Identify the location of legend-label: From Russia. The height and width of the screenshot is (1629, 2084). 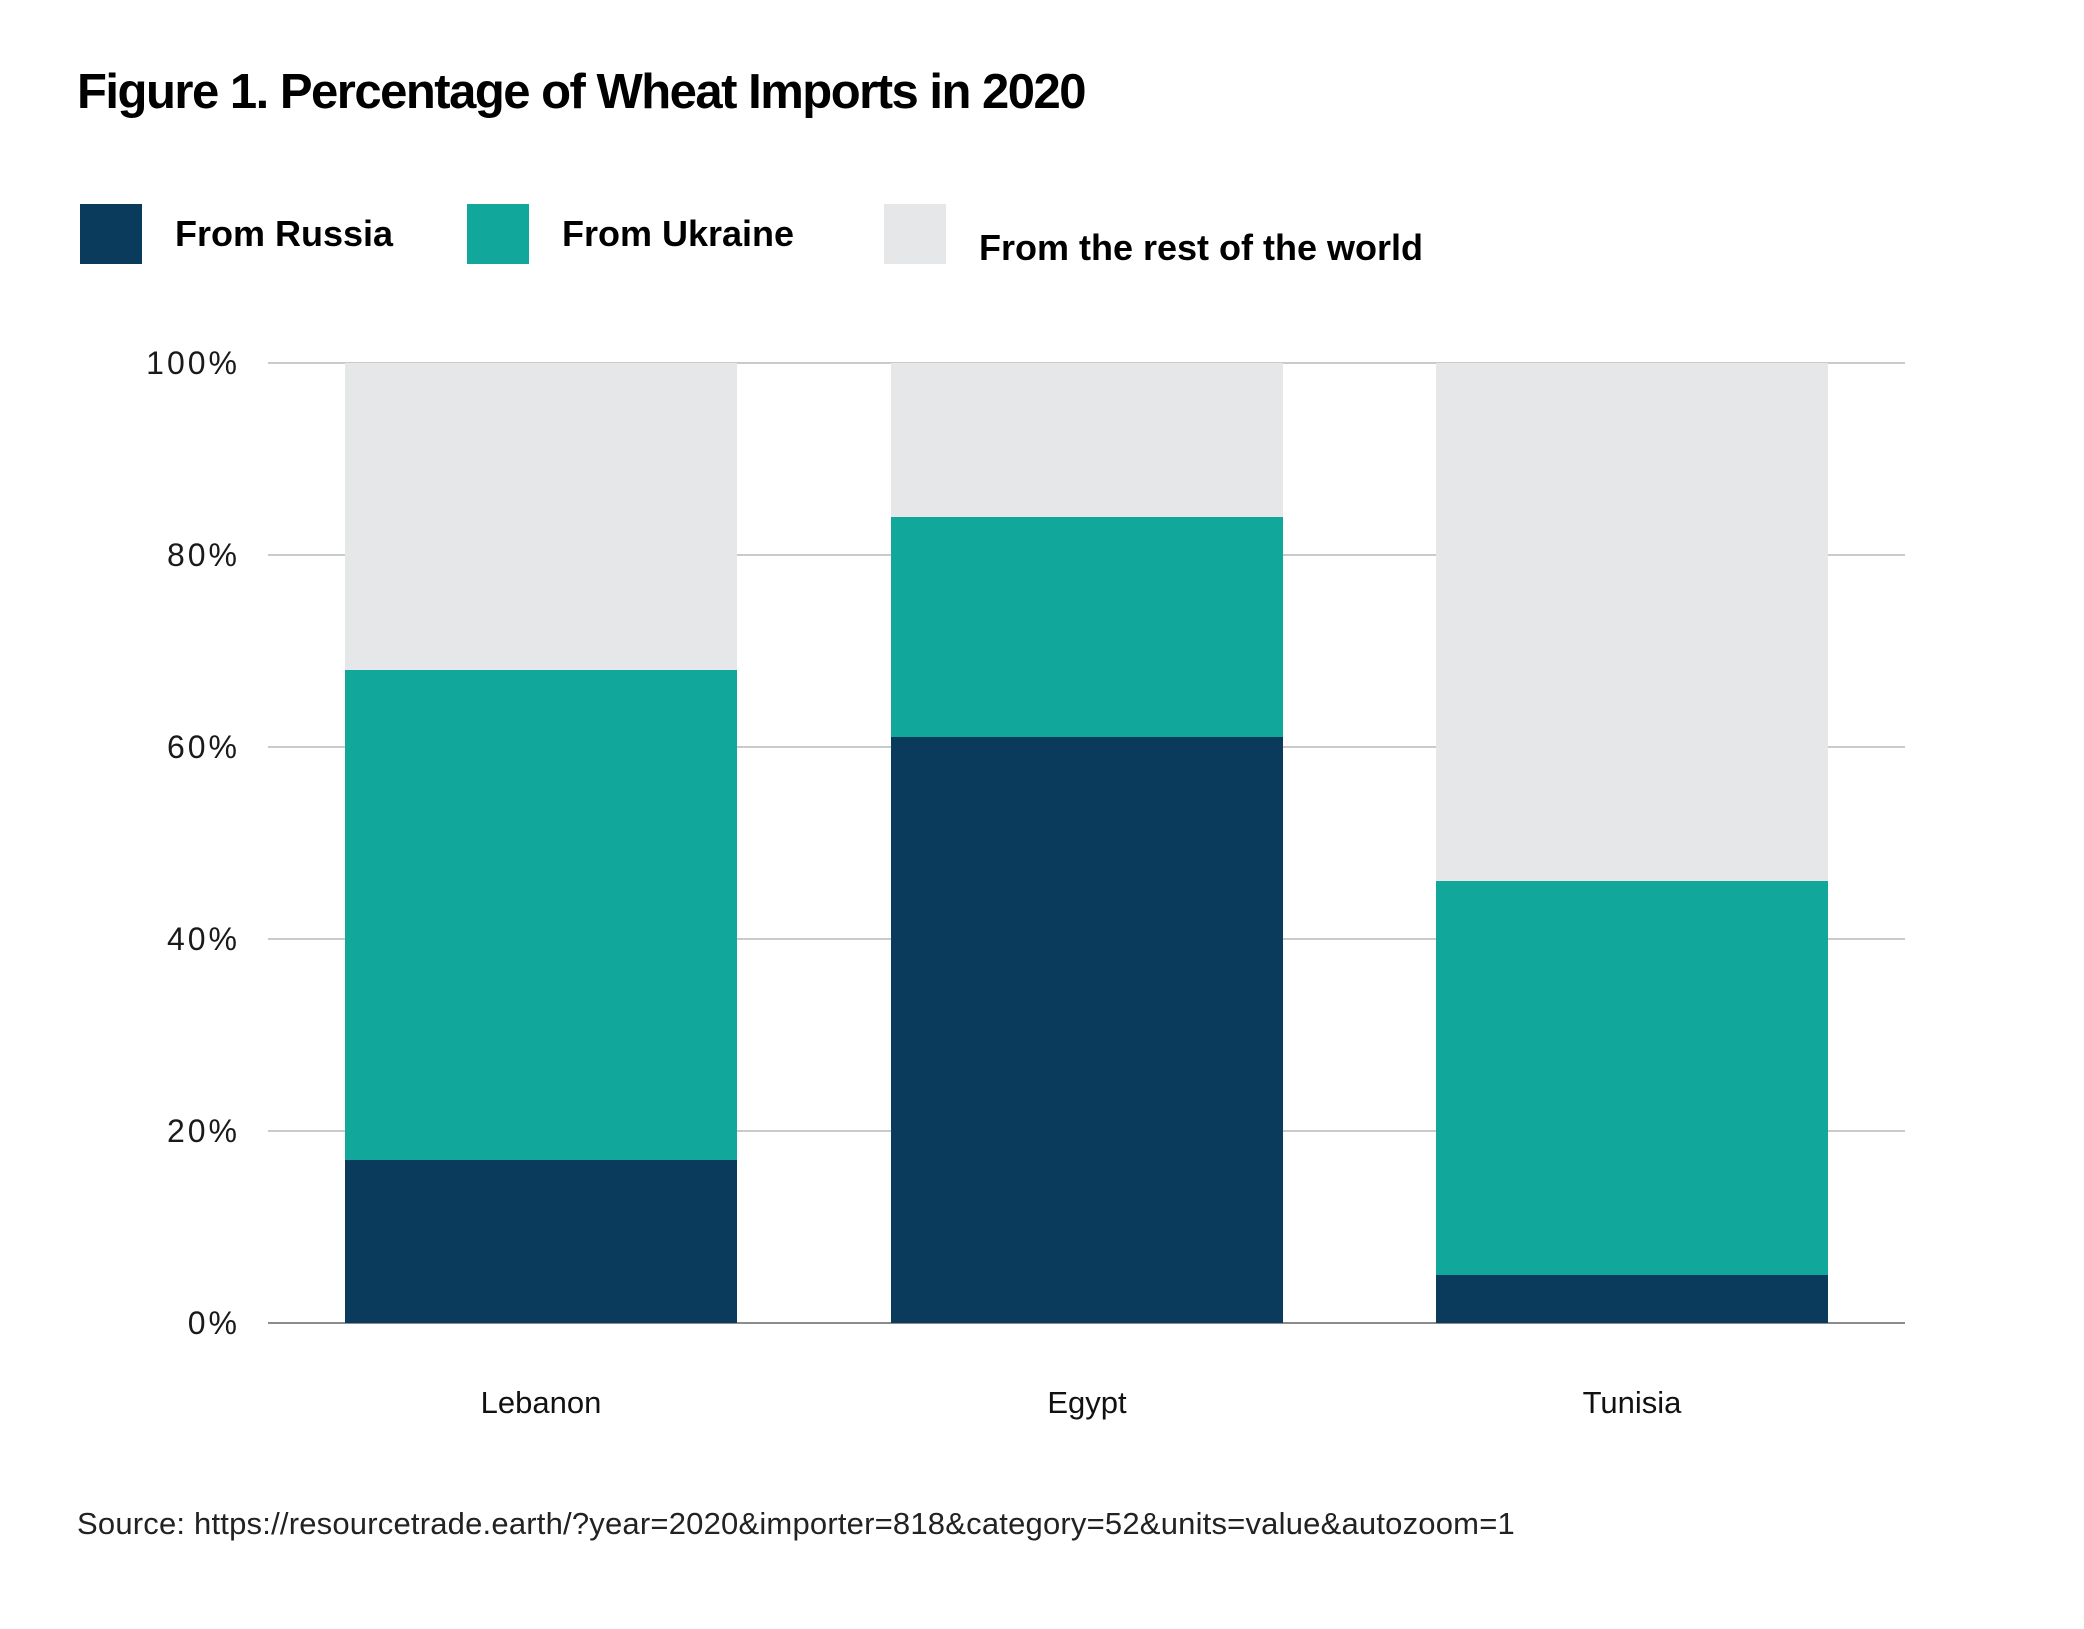
(284, 233).